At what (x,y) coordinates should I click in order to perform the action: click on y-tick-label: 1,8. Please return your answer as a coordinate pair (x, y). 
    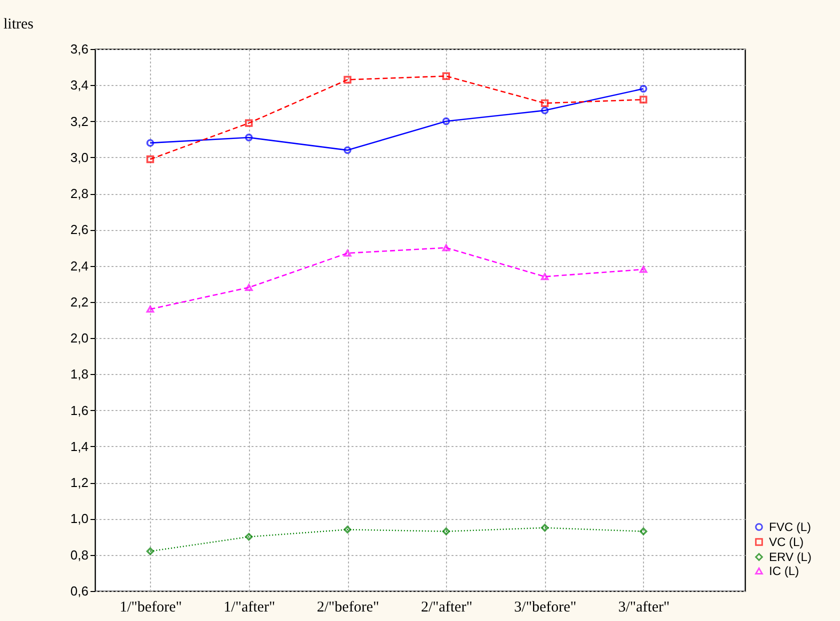
    Looking at the image, I should click on (79, 374).